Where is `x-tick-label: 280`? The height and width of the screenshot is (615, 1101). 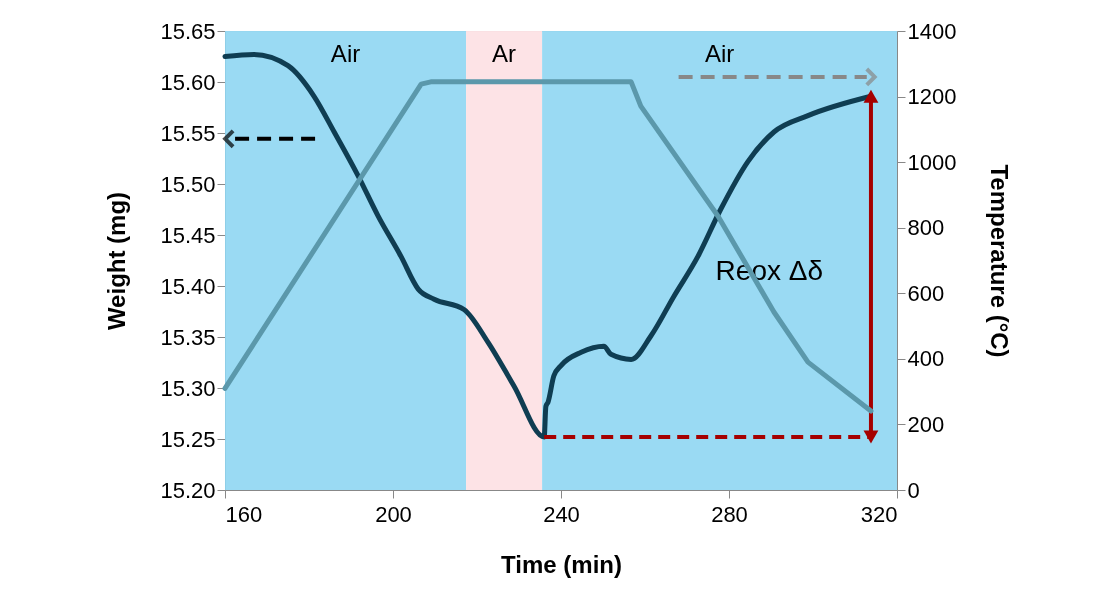 x-tick-label: 280 is located at coordinates (729, 514).